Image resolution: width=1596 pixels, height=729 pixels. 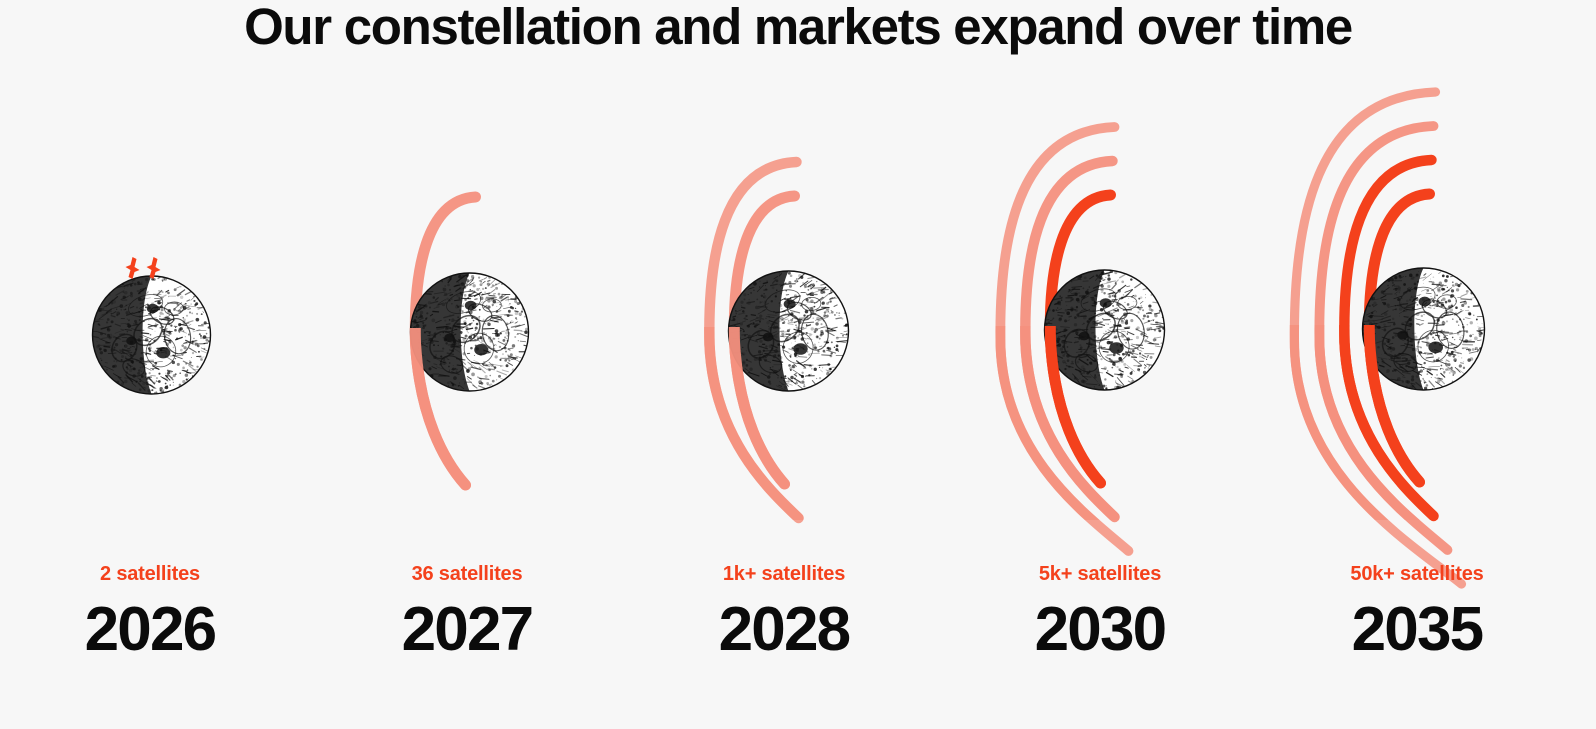 I want to click on satellite-count-label-2030: 5k+ satellites, so click(x=1100, y=574).